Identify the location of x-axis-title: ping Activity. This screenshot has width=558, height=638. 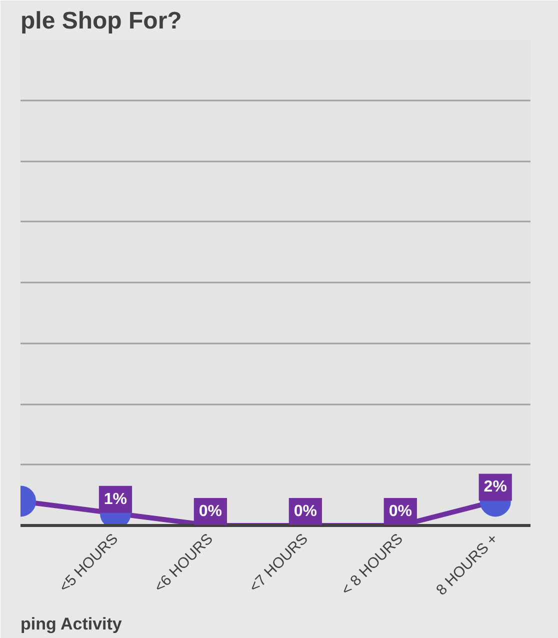
(71, 624).